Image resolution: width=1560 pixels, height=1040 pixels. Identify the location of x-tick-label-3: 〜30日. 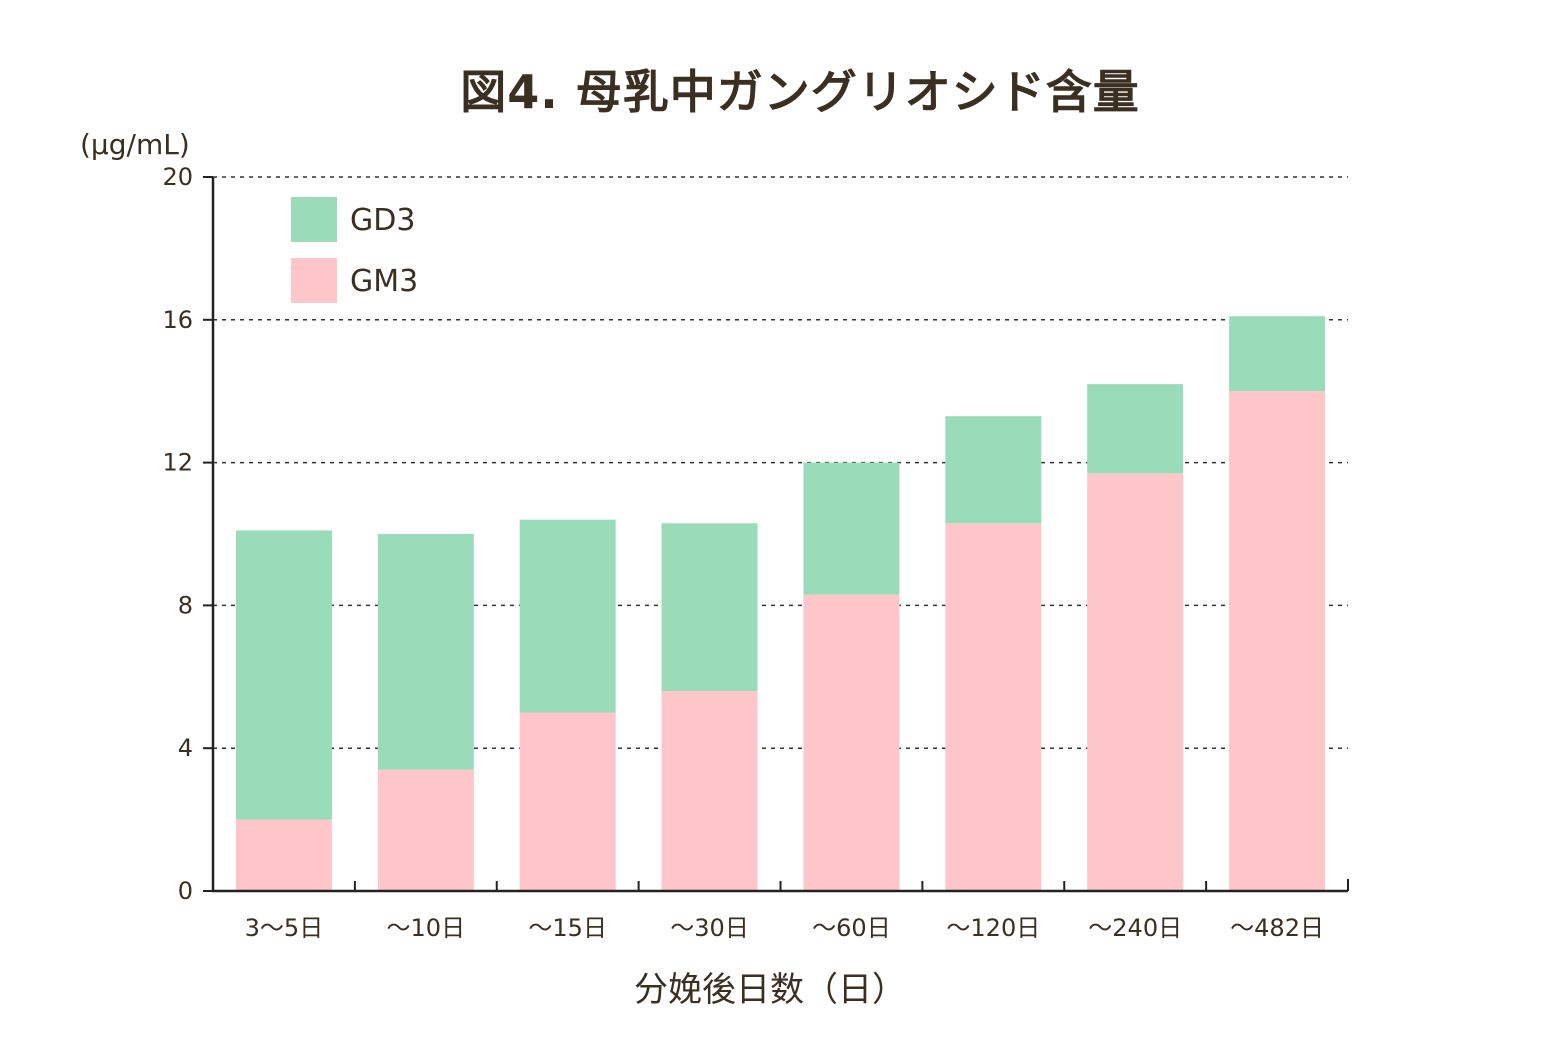
(709, 928).